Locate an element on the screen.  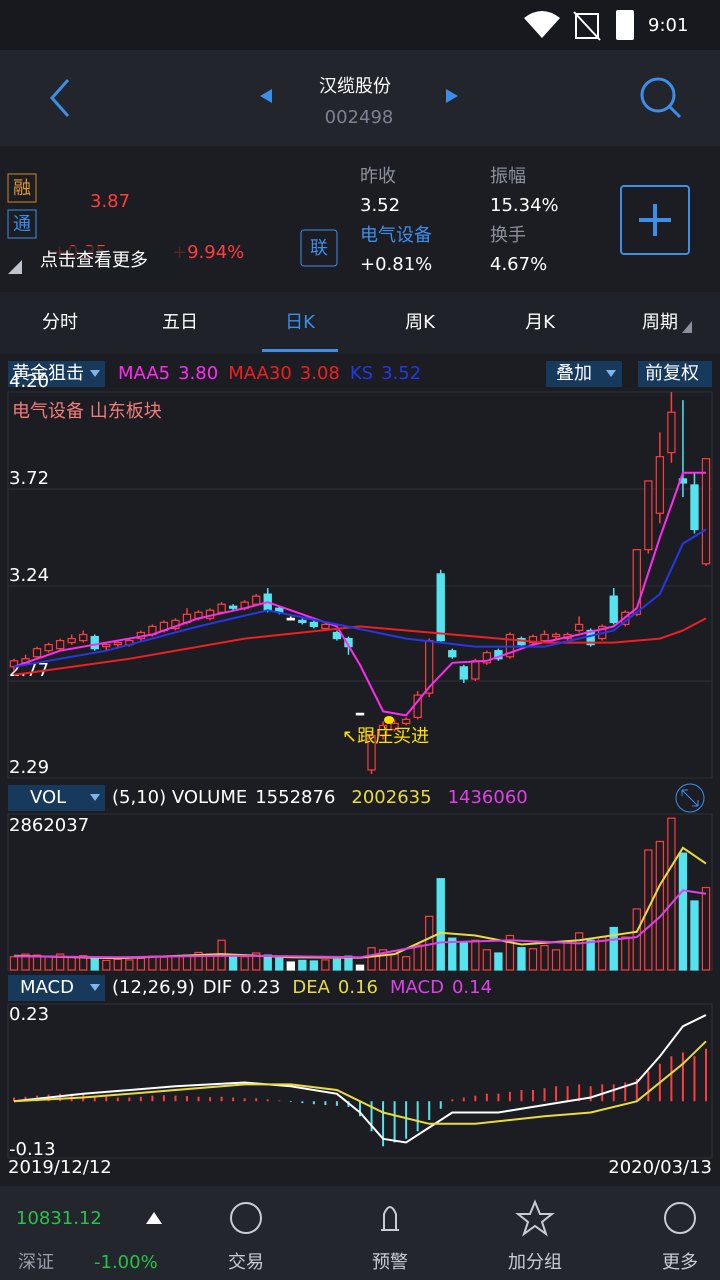
y-tick-label: 0.23 is located at coordinates (29, 1014).